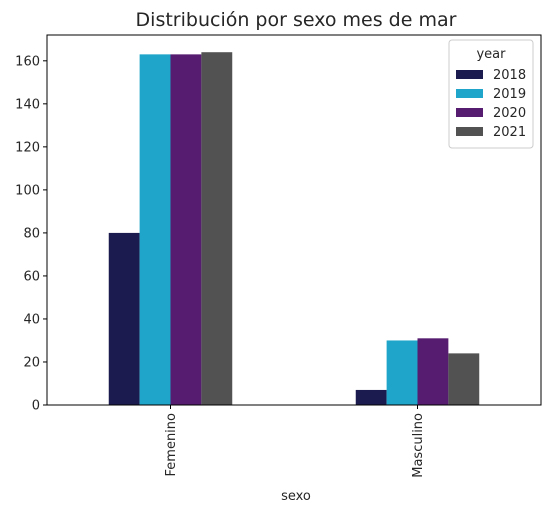  Describe the element at coordinates (509, 132) in the screenshot. I see `legend-label-2021: 2021` at that location.